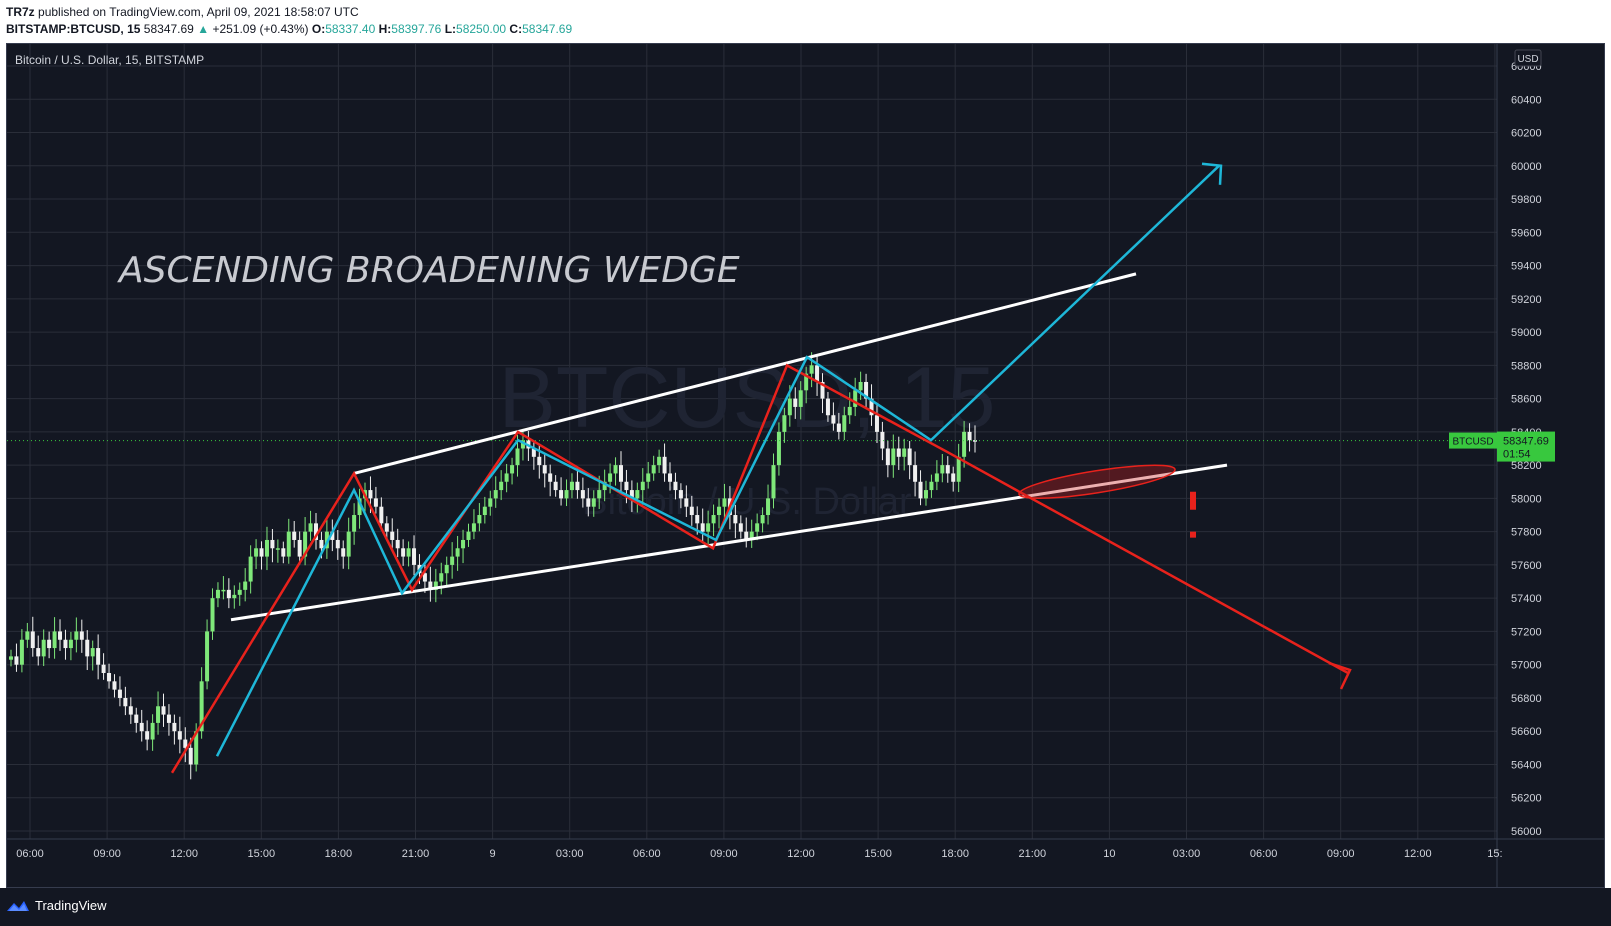 This screenshot has width=1611, height=926. What do you see at coordinates (481, 29) in the screenshot?
I see `low-value: 58250.00` at bounding box center [481, 29].